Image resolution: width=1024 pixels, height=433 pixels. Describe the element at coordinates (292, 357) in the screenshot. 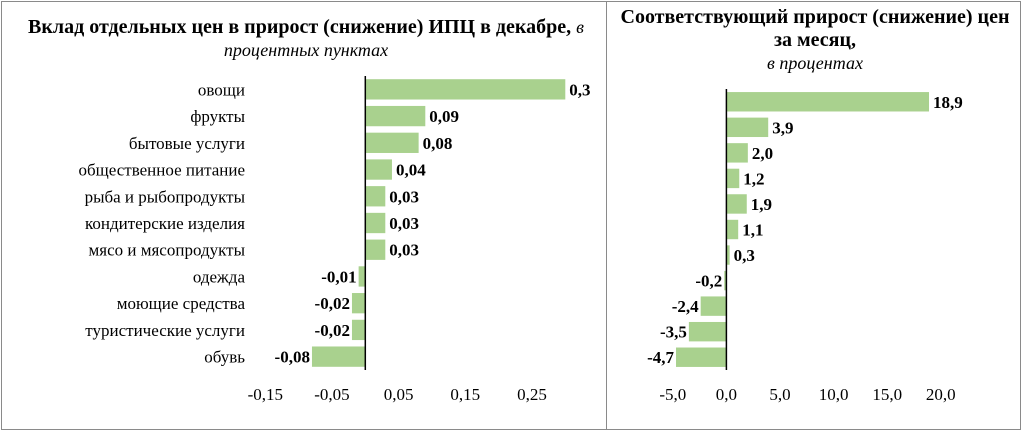

I see `data-label-0-10: -0,08` at that location.